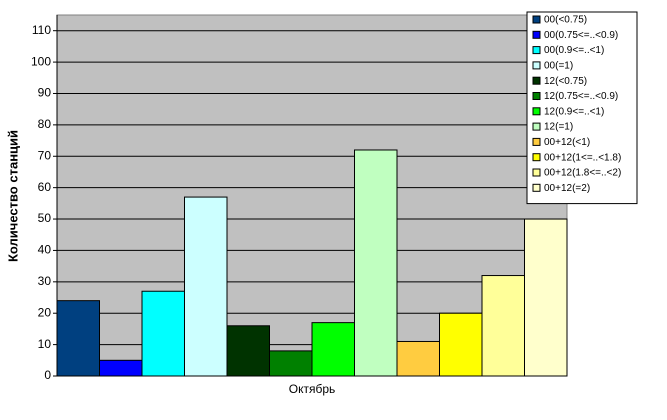 The image size is (667, 420). Describe the element at coordinates (45, 218) in the screenshot. I see `y-tick-label: 50` at that location.